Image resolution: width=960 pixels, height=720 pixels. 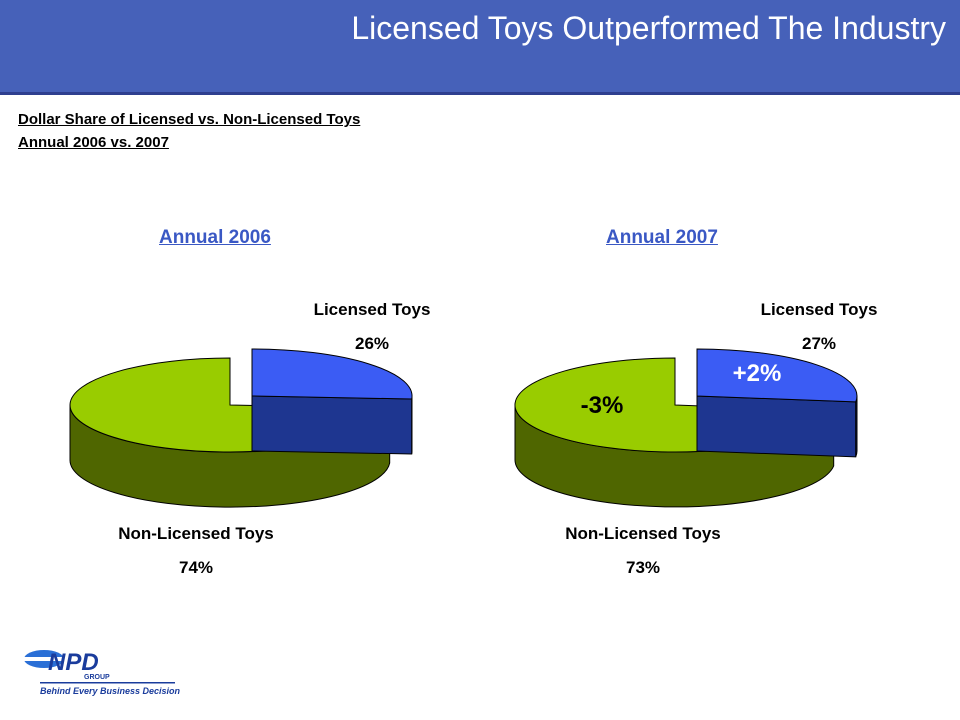 What do you see at coordinates (196, 567) in the screenshot?
I see `non-licensed-value-2006: 74%` at bounding box center [196, 567].